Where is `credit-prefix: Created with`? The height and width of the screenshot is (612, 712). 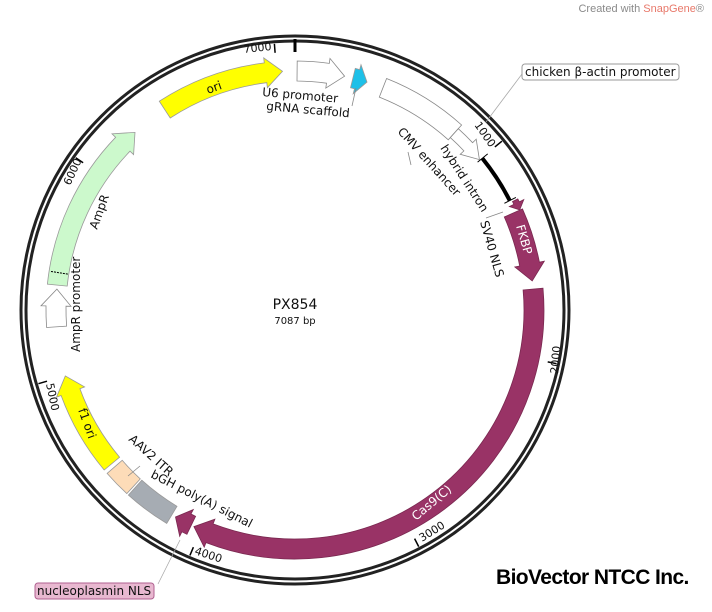
credit-prefix: Created with is located at coordinates (611, 9).